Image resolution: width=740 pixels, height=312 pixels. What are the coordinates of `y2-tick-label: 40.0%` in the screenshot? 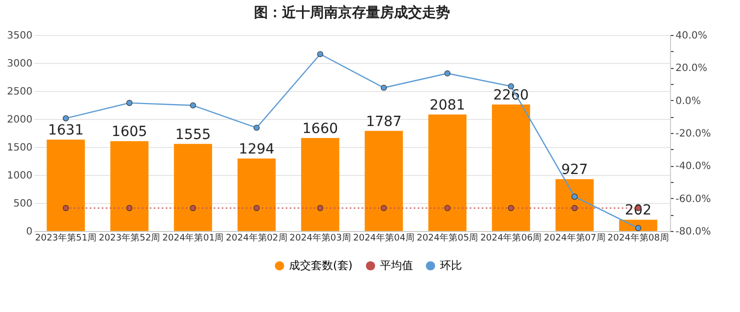 It's located at (692, 36).